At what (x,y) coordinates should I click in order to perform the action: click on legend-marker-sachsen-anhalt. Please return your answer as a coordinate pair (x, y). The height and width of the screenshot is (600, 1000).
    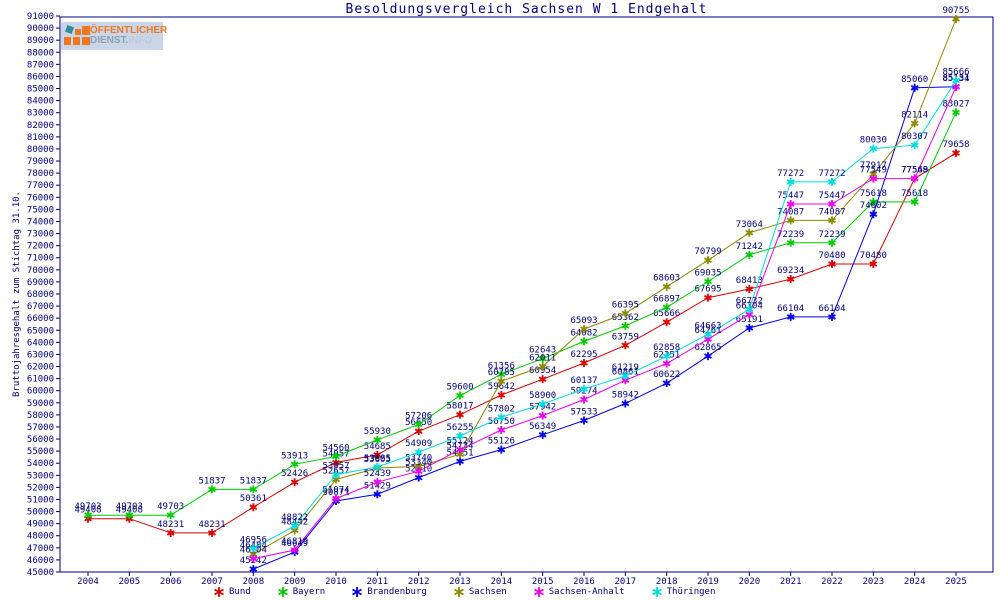
    Looking at the image, I should click on (538, 592).